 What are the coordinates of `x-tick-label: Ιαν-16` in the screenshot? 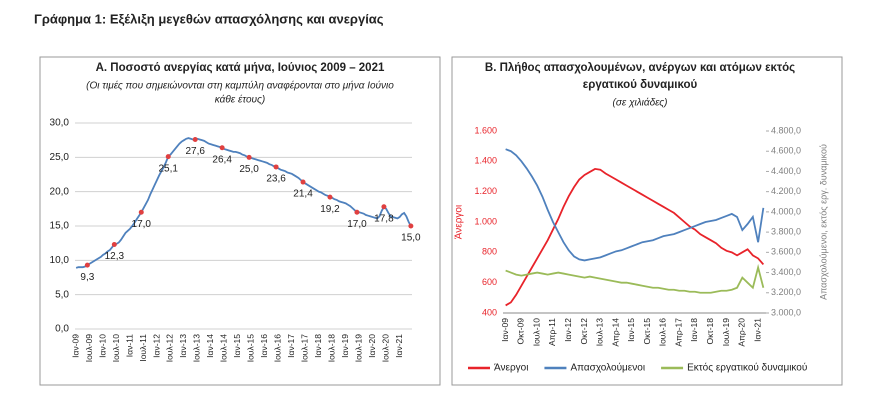 It's located at (264, 346).